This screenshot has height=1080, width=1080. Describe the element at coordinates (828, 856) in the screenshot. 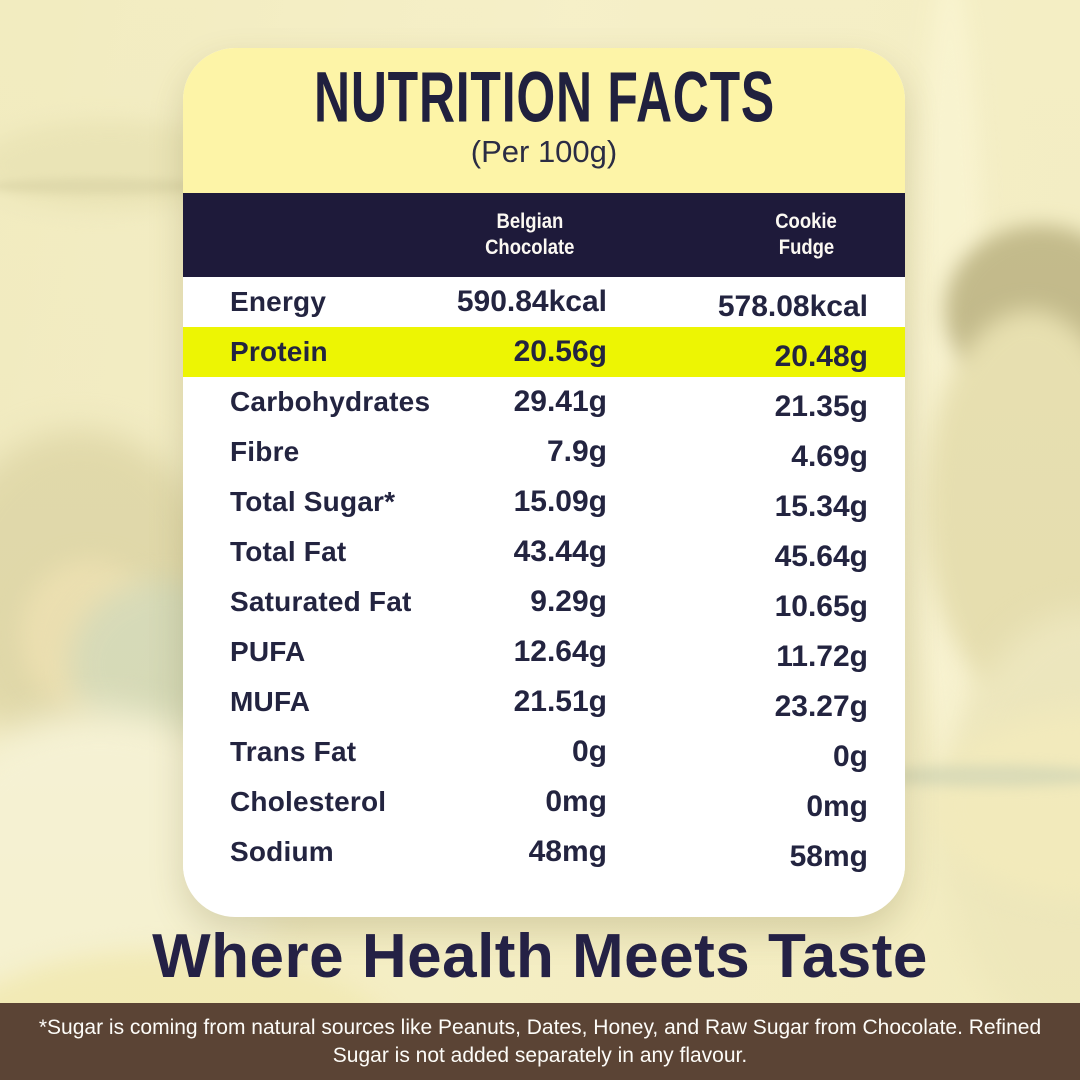

I see `cookie-fudge-value: 58mg` at that location.